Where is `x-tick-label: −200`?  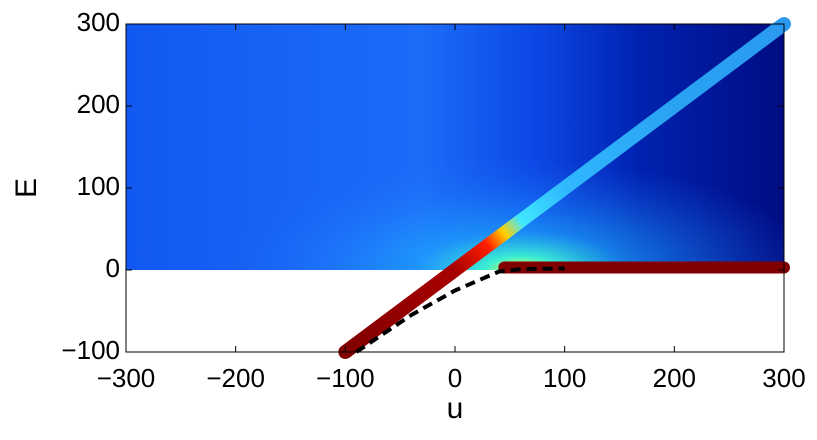
x-tick-label: −200 is located at coordinates (235, 378).